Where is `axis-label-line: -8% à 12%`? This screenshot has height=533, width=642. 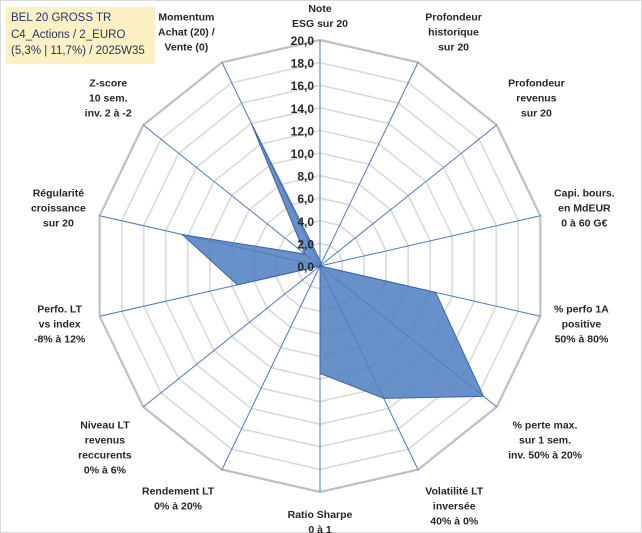 axis-label-line: -8% à 12% is located at coordinates (60, 339).